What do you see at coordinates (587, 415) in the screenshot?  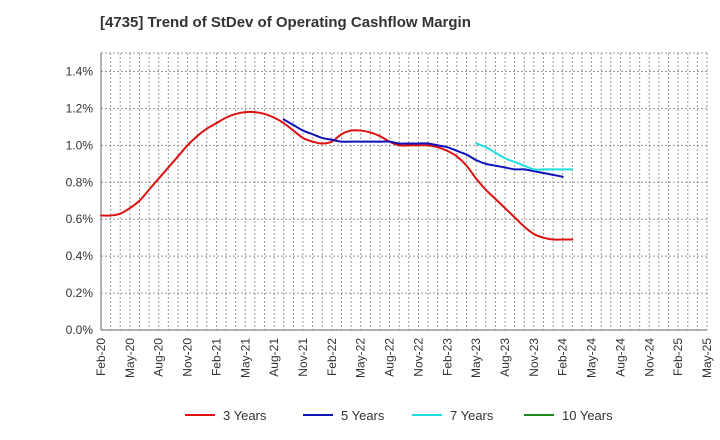 I see `legend-label-10-years: 10 Years` at bounding box center [587, 415].